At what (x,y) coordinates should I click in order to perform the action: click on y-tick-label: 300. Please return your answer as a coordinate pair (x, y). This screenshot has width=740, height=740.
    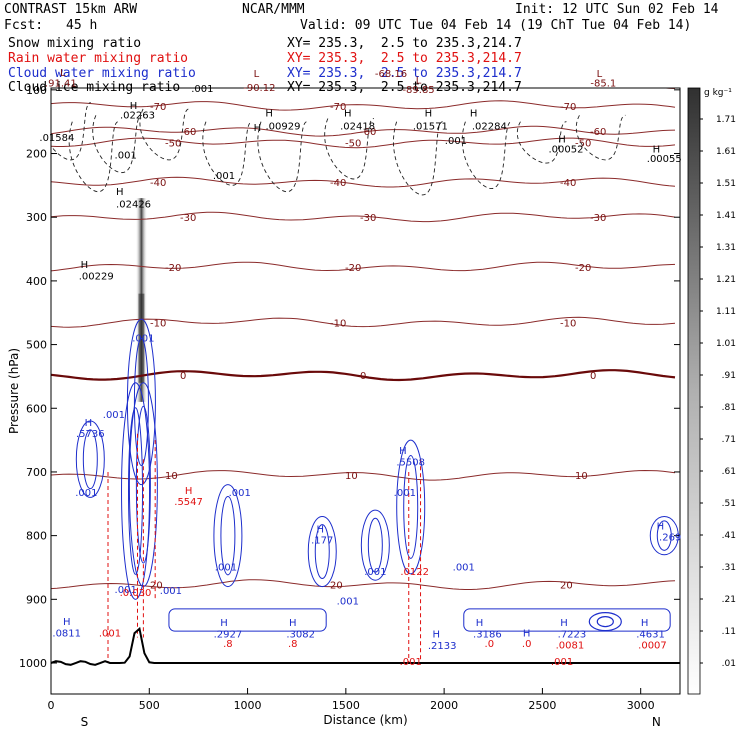
    Looking at the image, I should click on (36, 217).